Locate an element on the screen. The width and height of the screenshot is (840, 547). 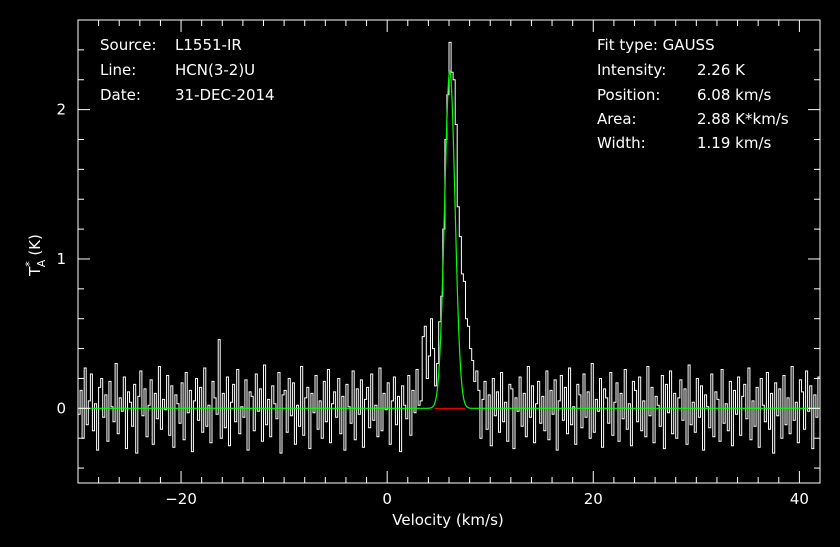
y-tick-label: 0 is located at coordinates (61, 408).